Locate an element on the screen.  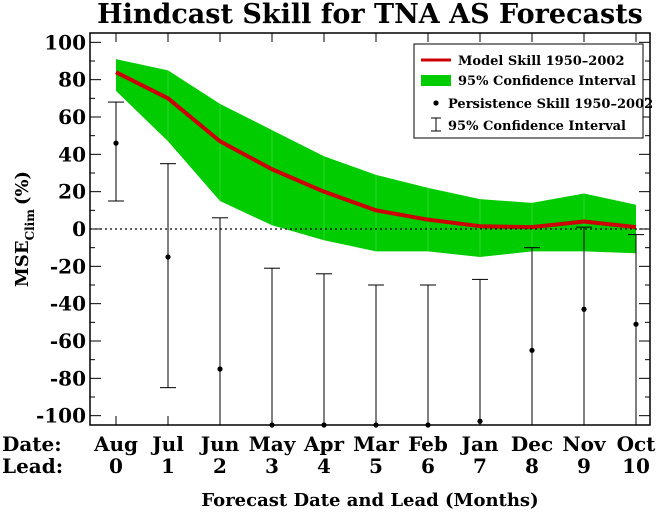
x-lead-label: 0 is located at coordinates (116, 466).